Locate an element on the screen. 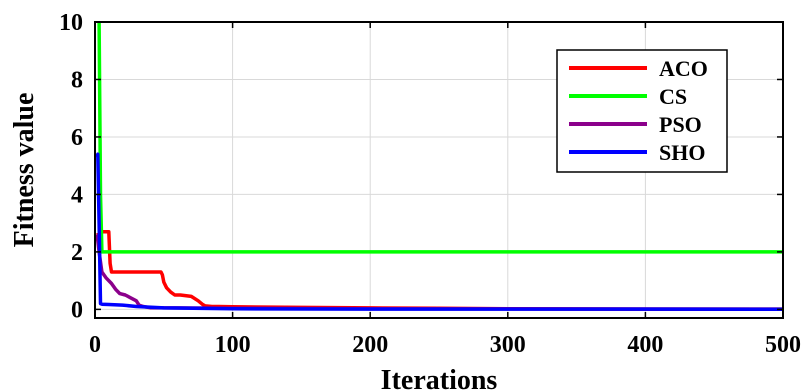  y-tick-label: 2 is located at coordinates (77, 253).